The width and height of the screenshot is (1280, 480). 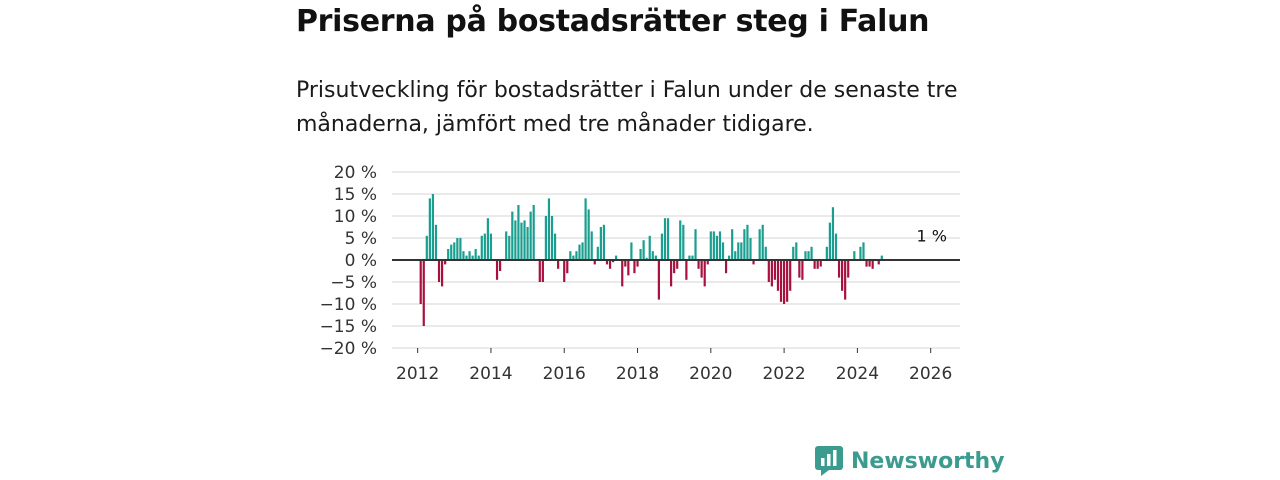 I want to click on x-tick-label: 2016, so click(x=564, y=374).